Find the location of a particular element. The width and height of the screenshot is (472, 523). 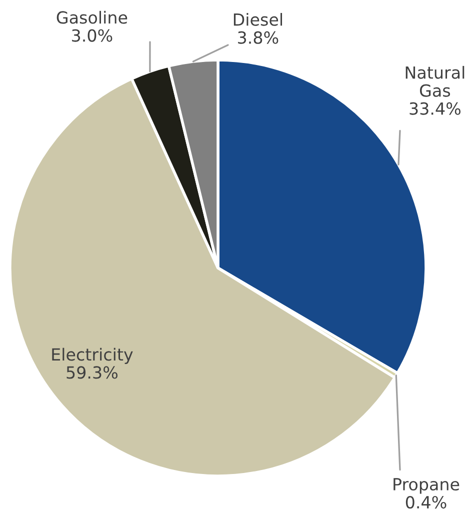

slice-label: Natural Gas is located at coordinates (435, 81).